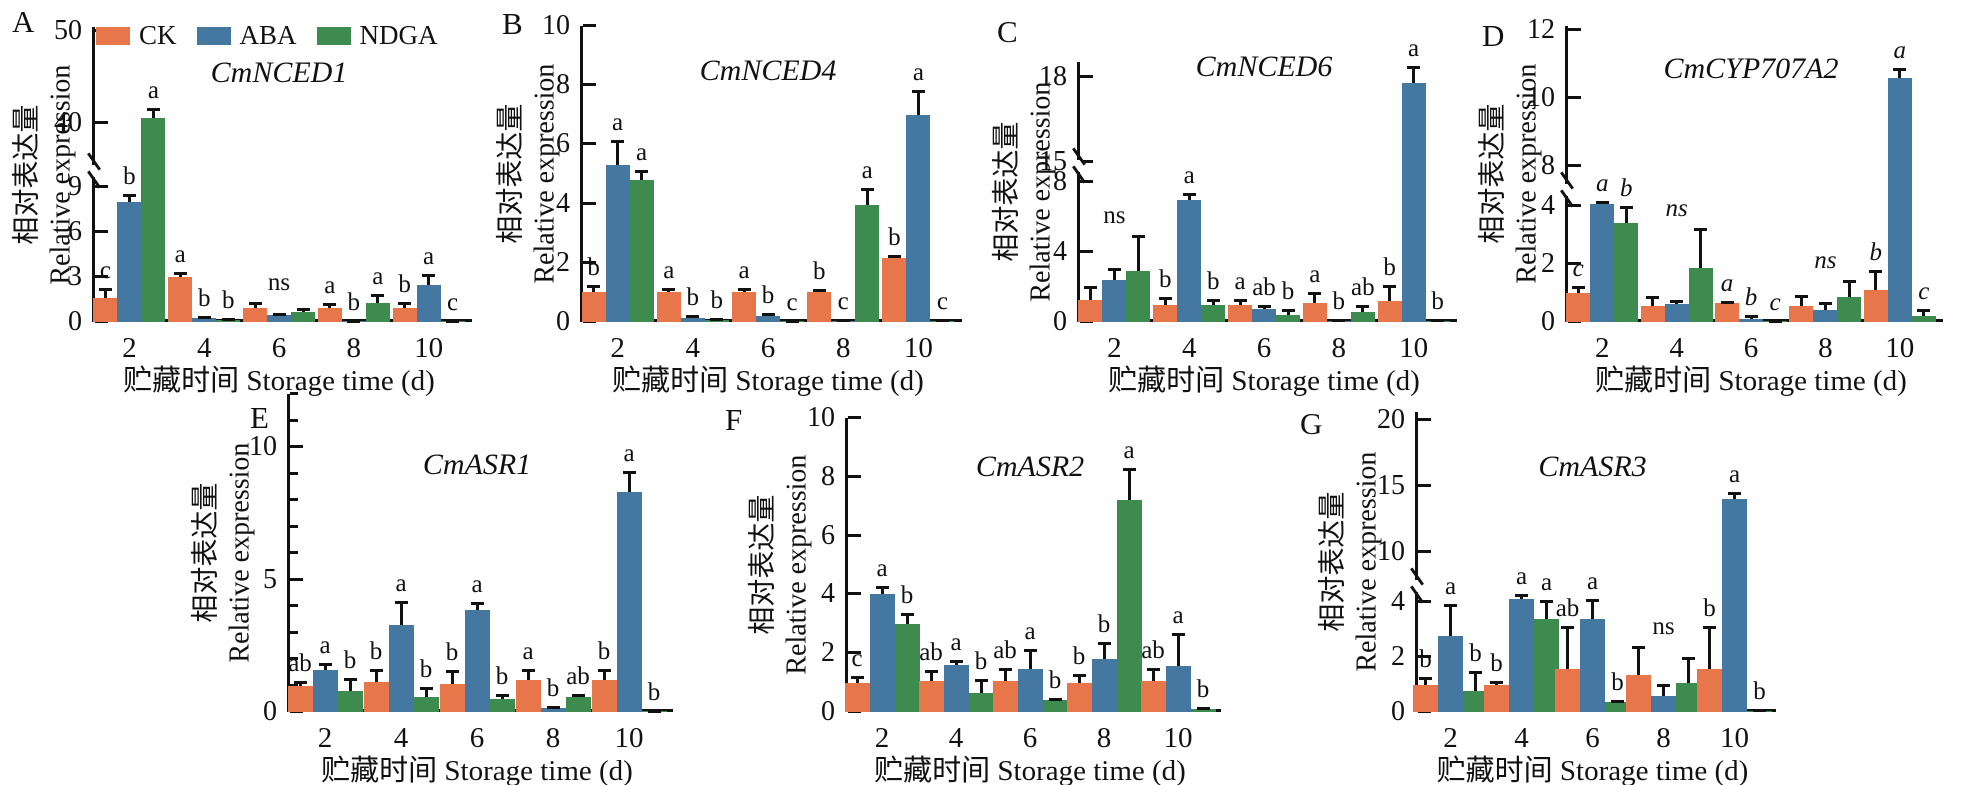 Image resolution: width=1961 pixels, height=785 pixels. What do you see at coordinates (377, 312) in the screenshot?
I see `bar-ndga-day8` at bounding box center [377, 312].